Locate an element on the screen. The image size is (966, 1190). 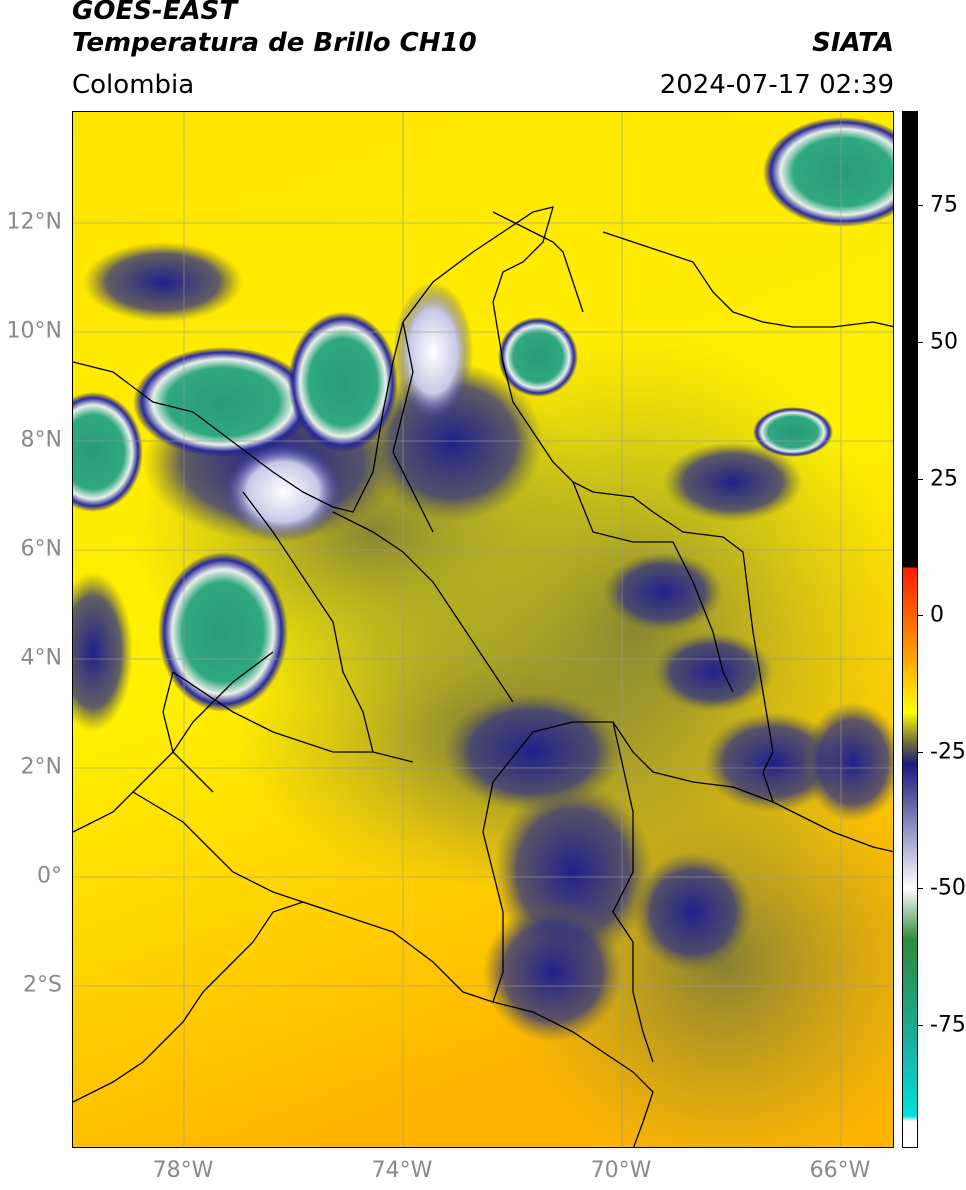
lon-label-66w: 66°W is located at coordinates (840, 1170).